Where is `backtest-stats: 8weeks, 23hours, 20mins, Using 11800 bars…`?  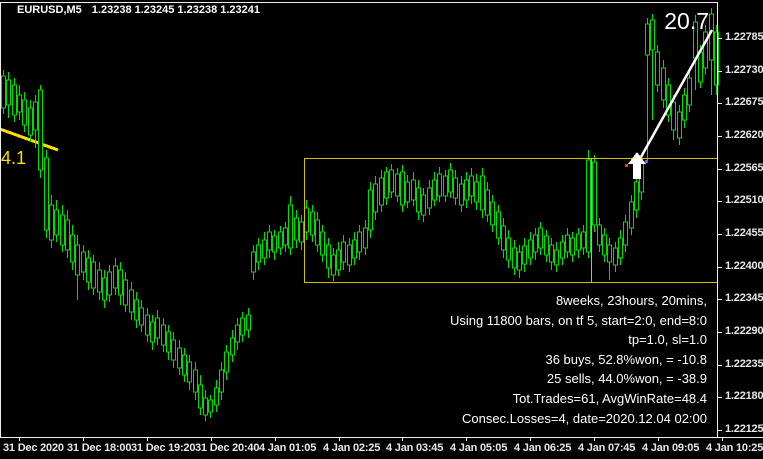 backtest-stats: 8weeks, 23hours, 20mins, Using 11800 bars… is located at coordinates (578, 359).